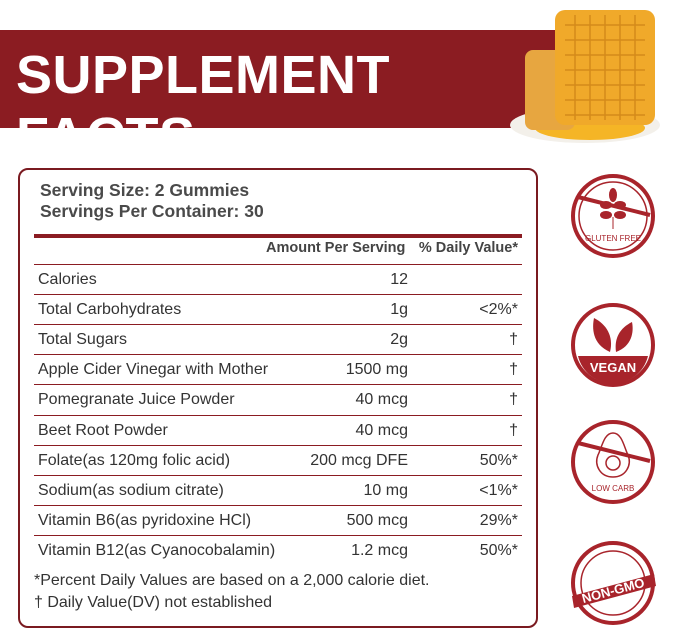 The image size is (679, 633). What do you see at coordinates (157, 550) in the screenshot?
I see `nutrient-name: Vitamin B12(as Cyanocobalamin)` at bounding box center [157, 550].